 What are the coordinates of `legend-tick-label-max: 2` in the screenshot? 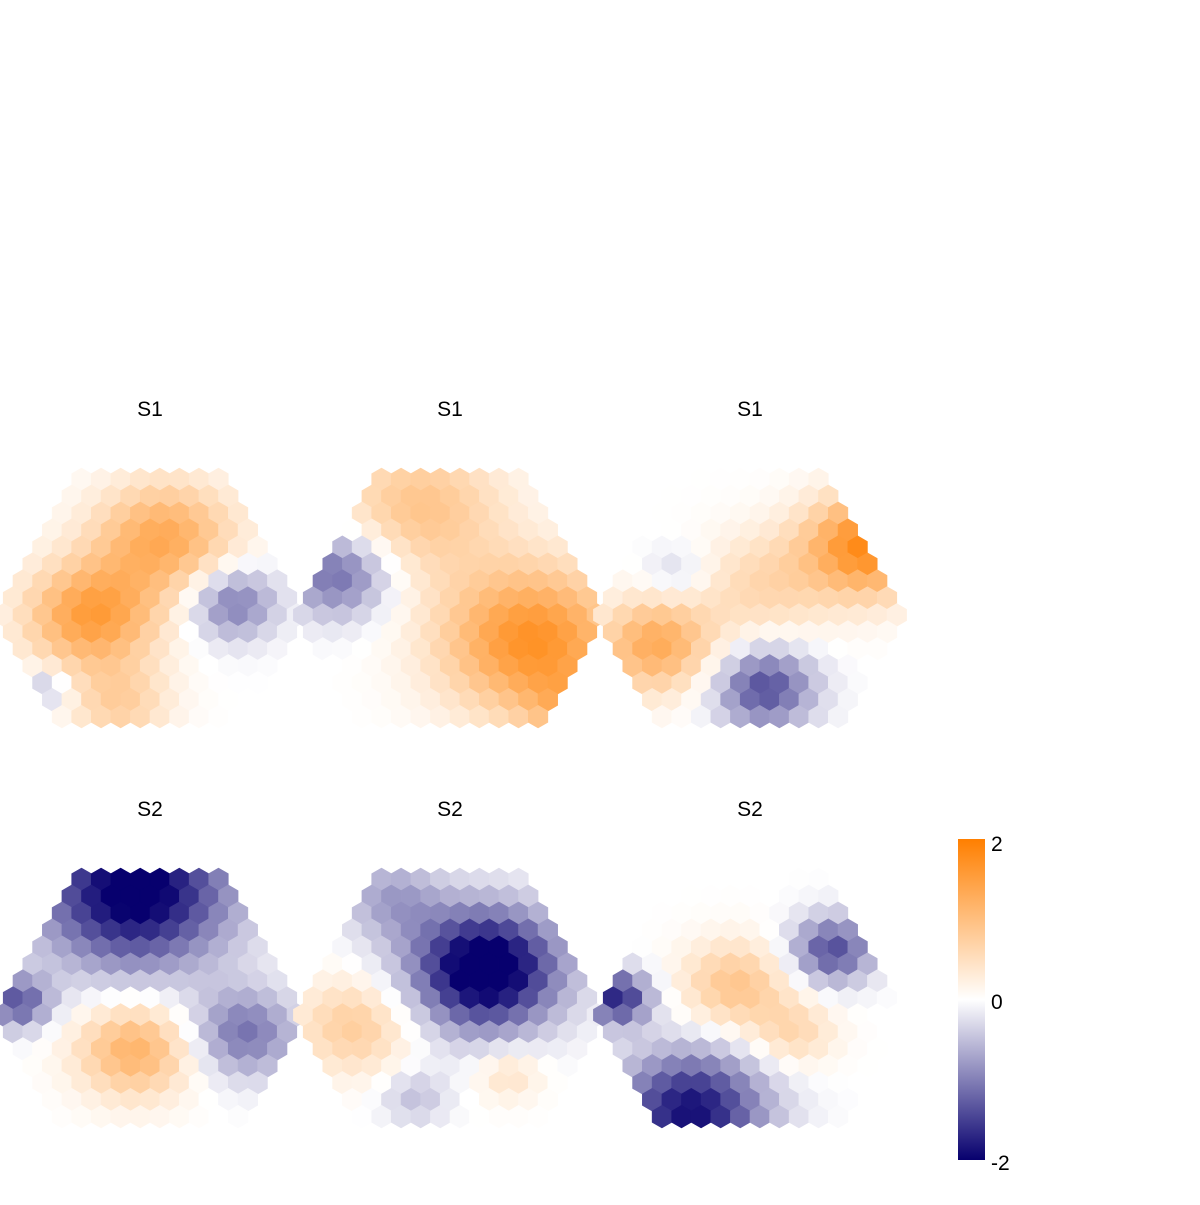 It's located at (997, 844).